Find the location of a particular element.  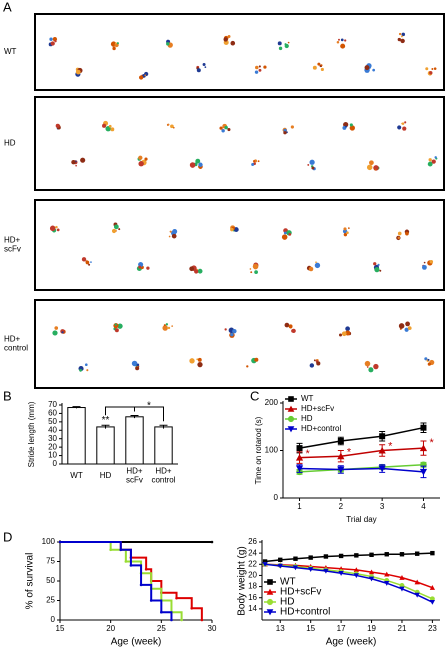

y-tick-label: 26 is located at coordinates (252, 541).